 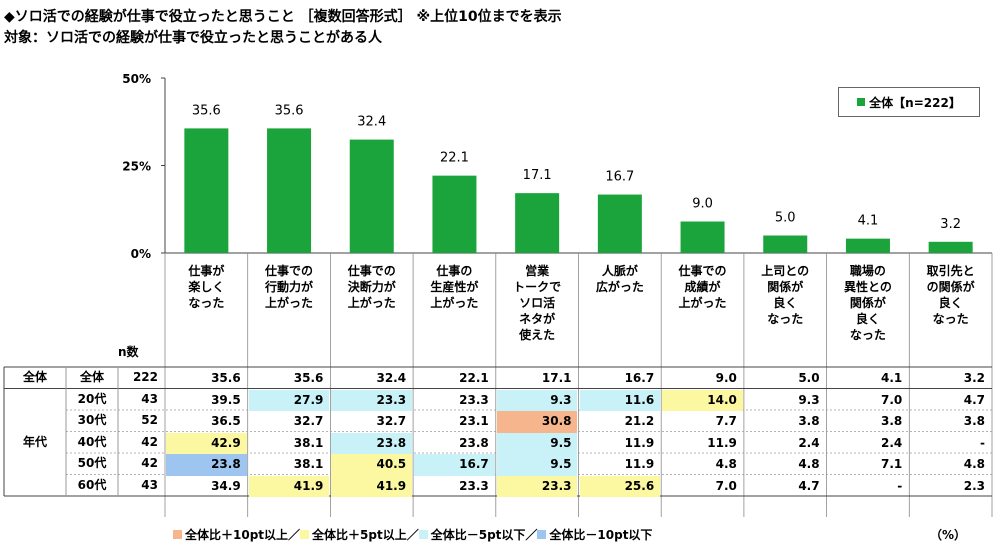 What do you see at coordinates (149, 463) in the screenshot?
I see `row-n: 42` at bounding box center [149, 463].